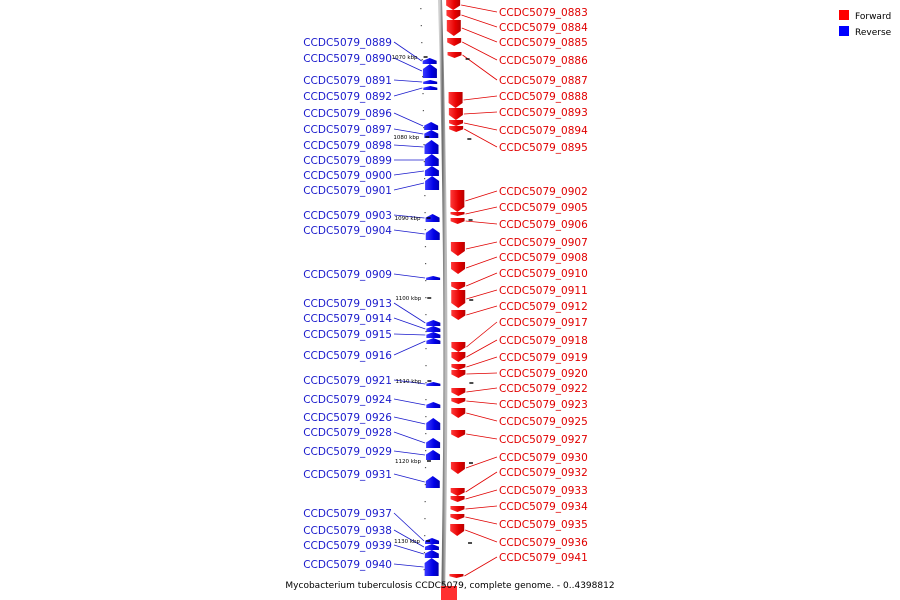 Image resolution: width=900 pixels, height=600 pixels. I want to click on reverse-gene-label: CCDC5079_0899, so click(347, 161).